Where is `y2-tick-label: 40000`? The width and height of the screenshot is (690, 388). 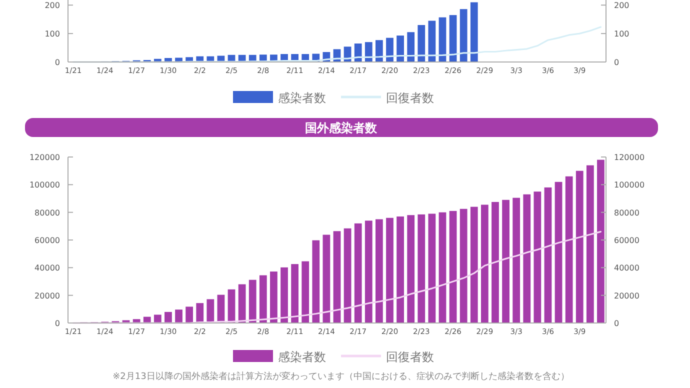
y2-tick-label: 40000 is located at coordinates (627, 268).